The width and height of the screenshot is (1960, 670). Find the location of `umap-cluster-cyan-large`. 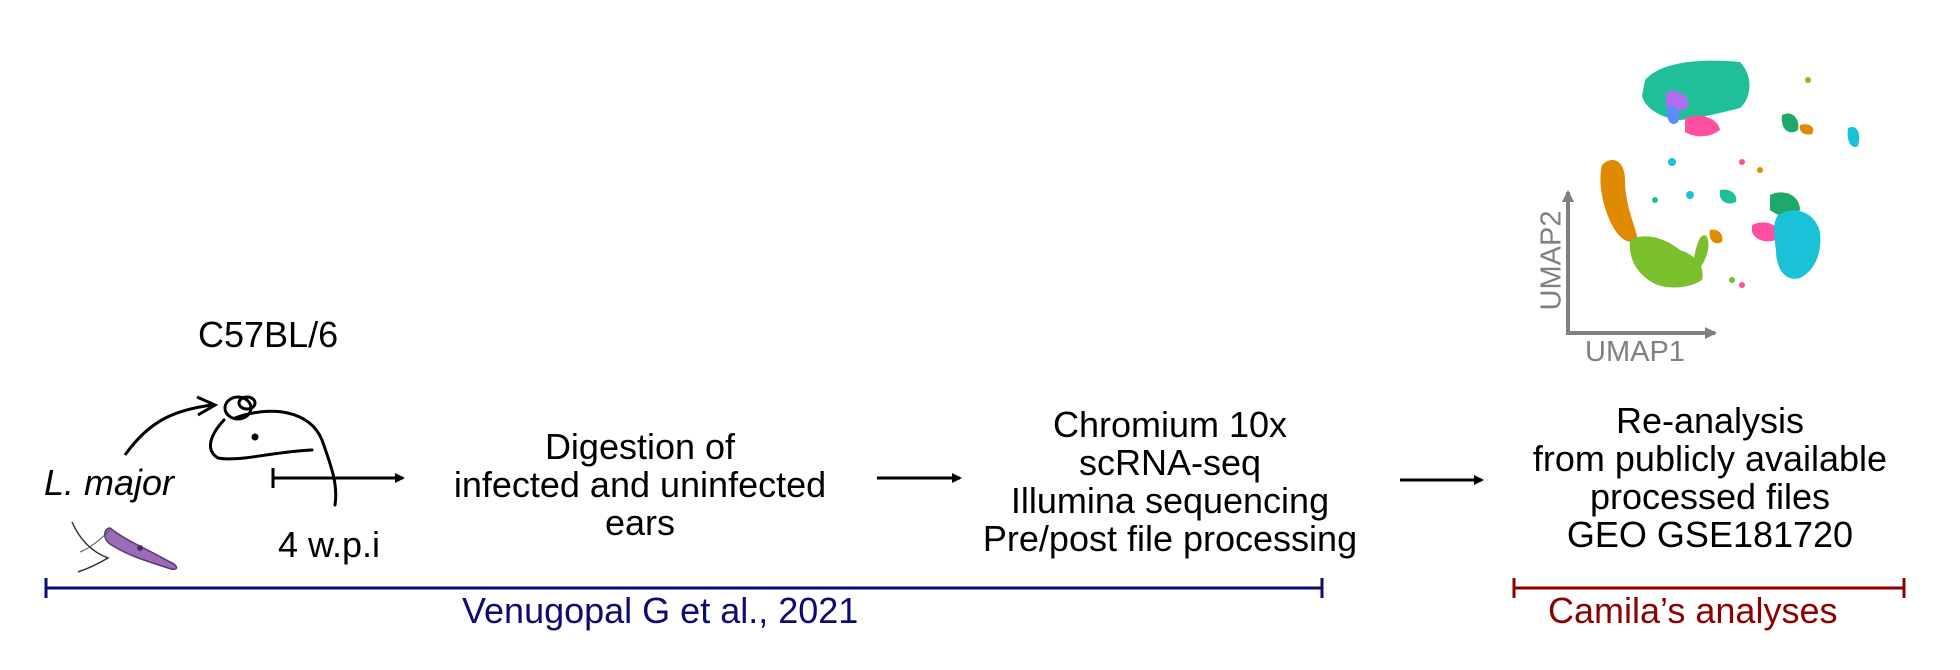

umap-cluster-cyan-large is located at coordinates (1797, 244).